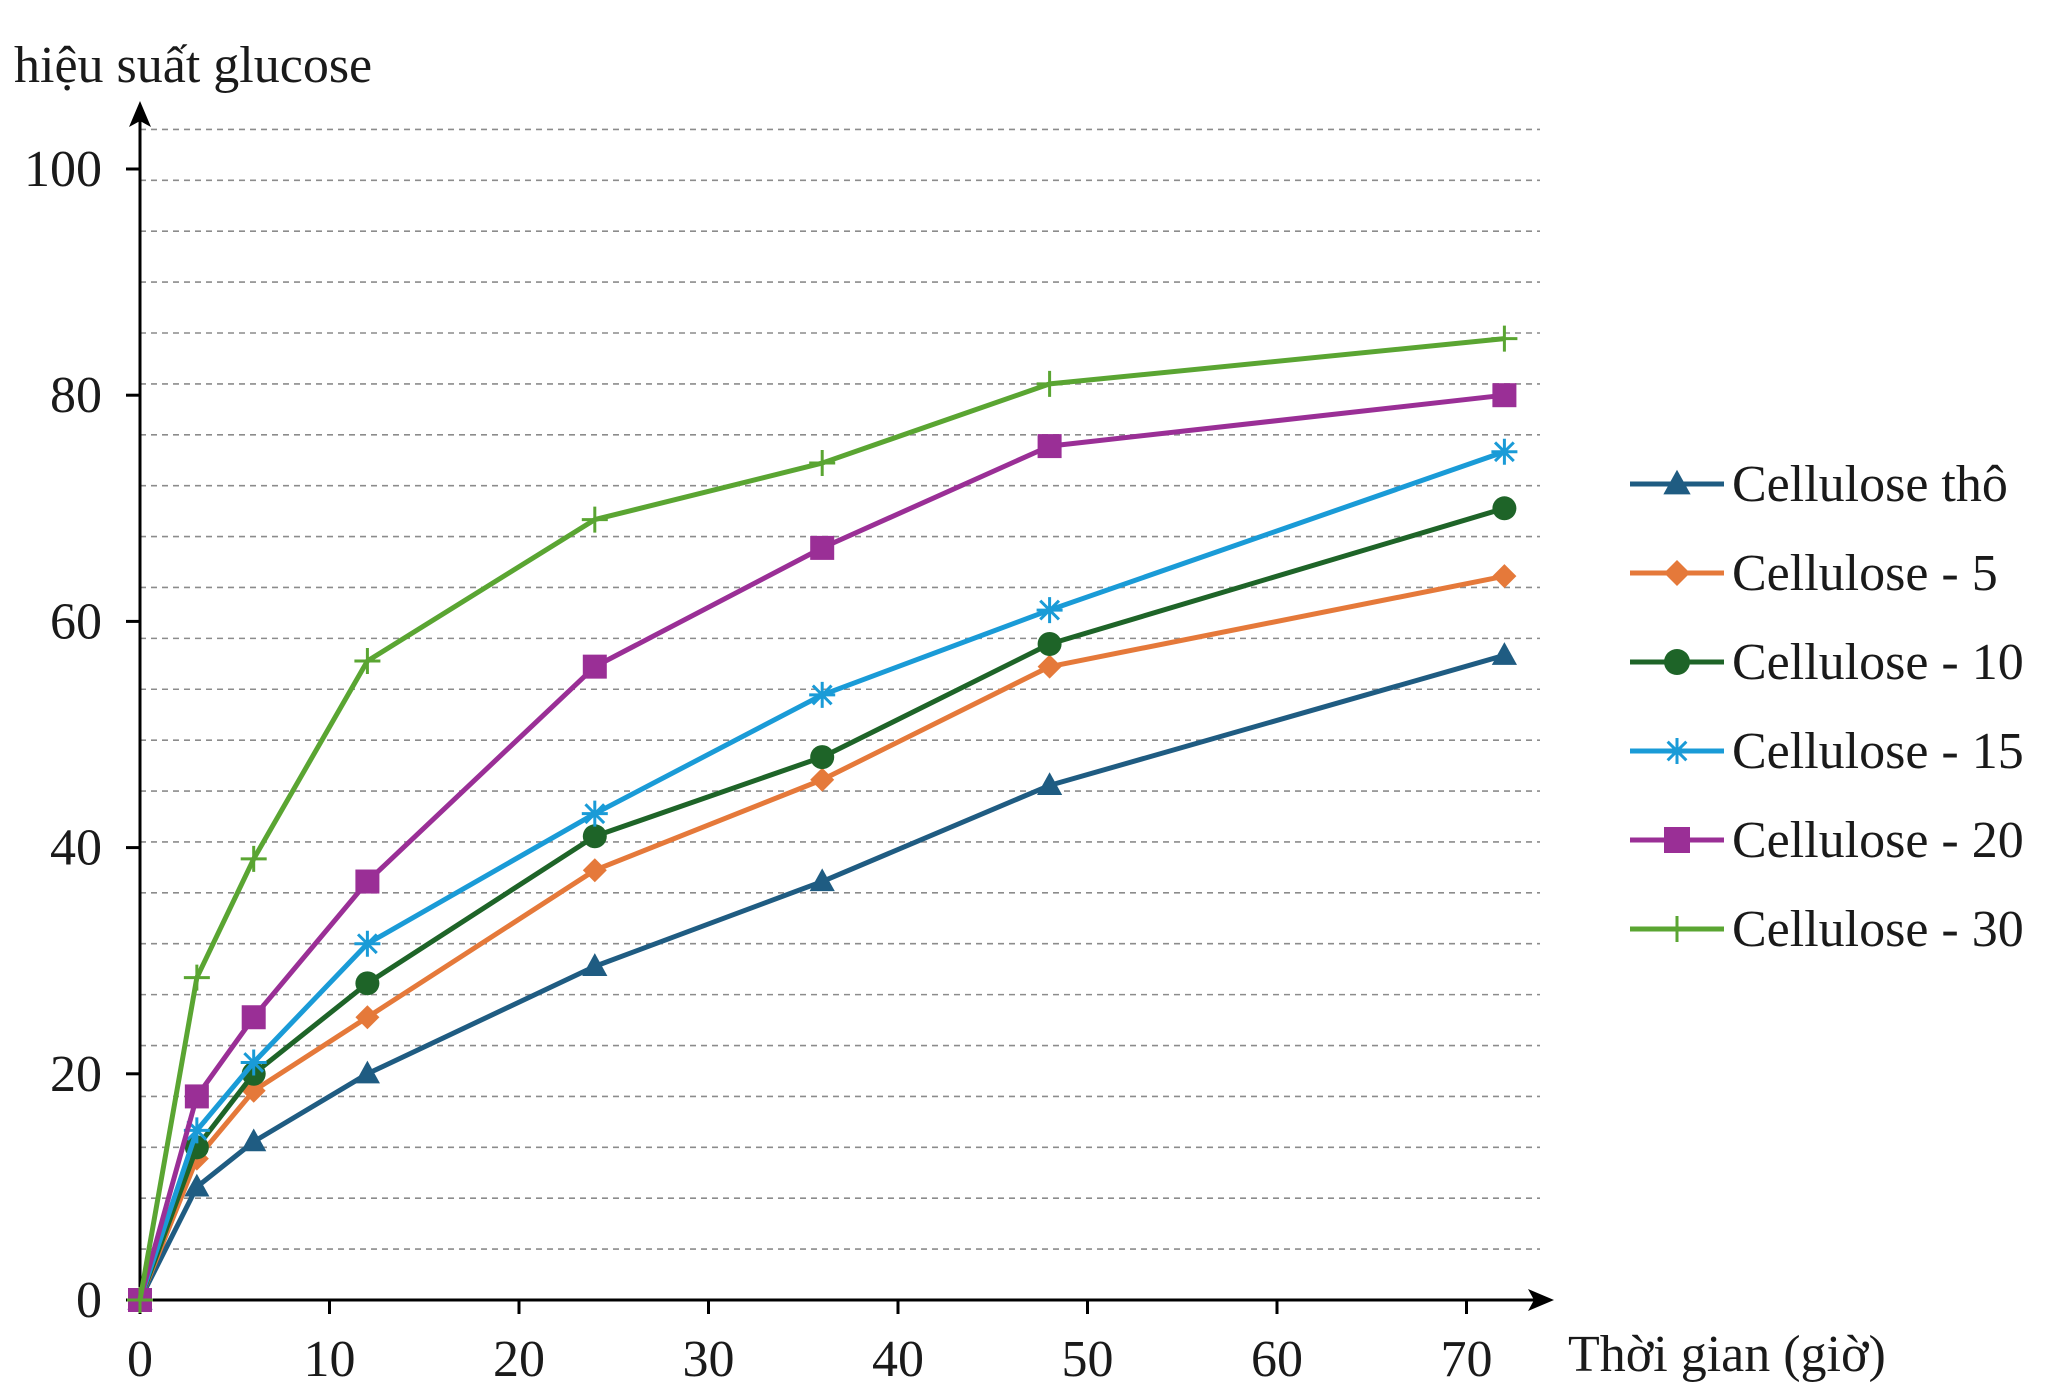 The width and height of the screenshot is (2058, 1396). Describe the element at coordinates (193, 65) in the screenshot. I see `y-axis-label: hiệu suất glucose` at that location.